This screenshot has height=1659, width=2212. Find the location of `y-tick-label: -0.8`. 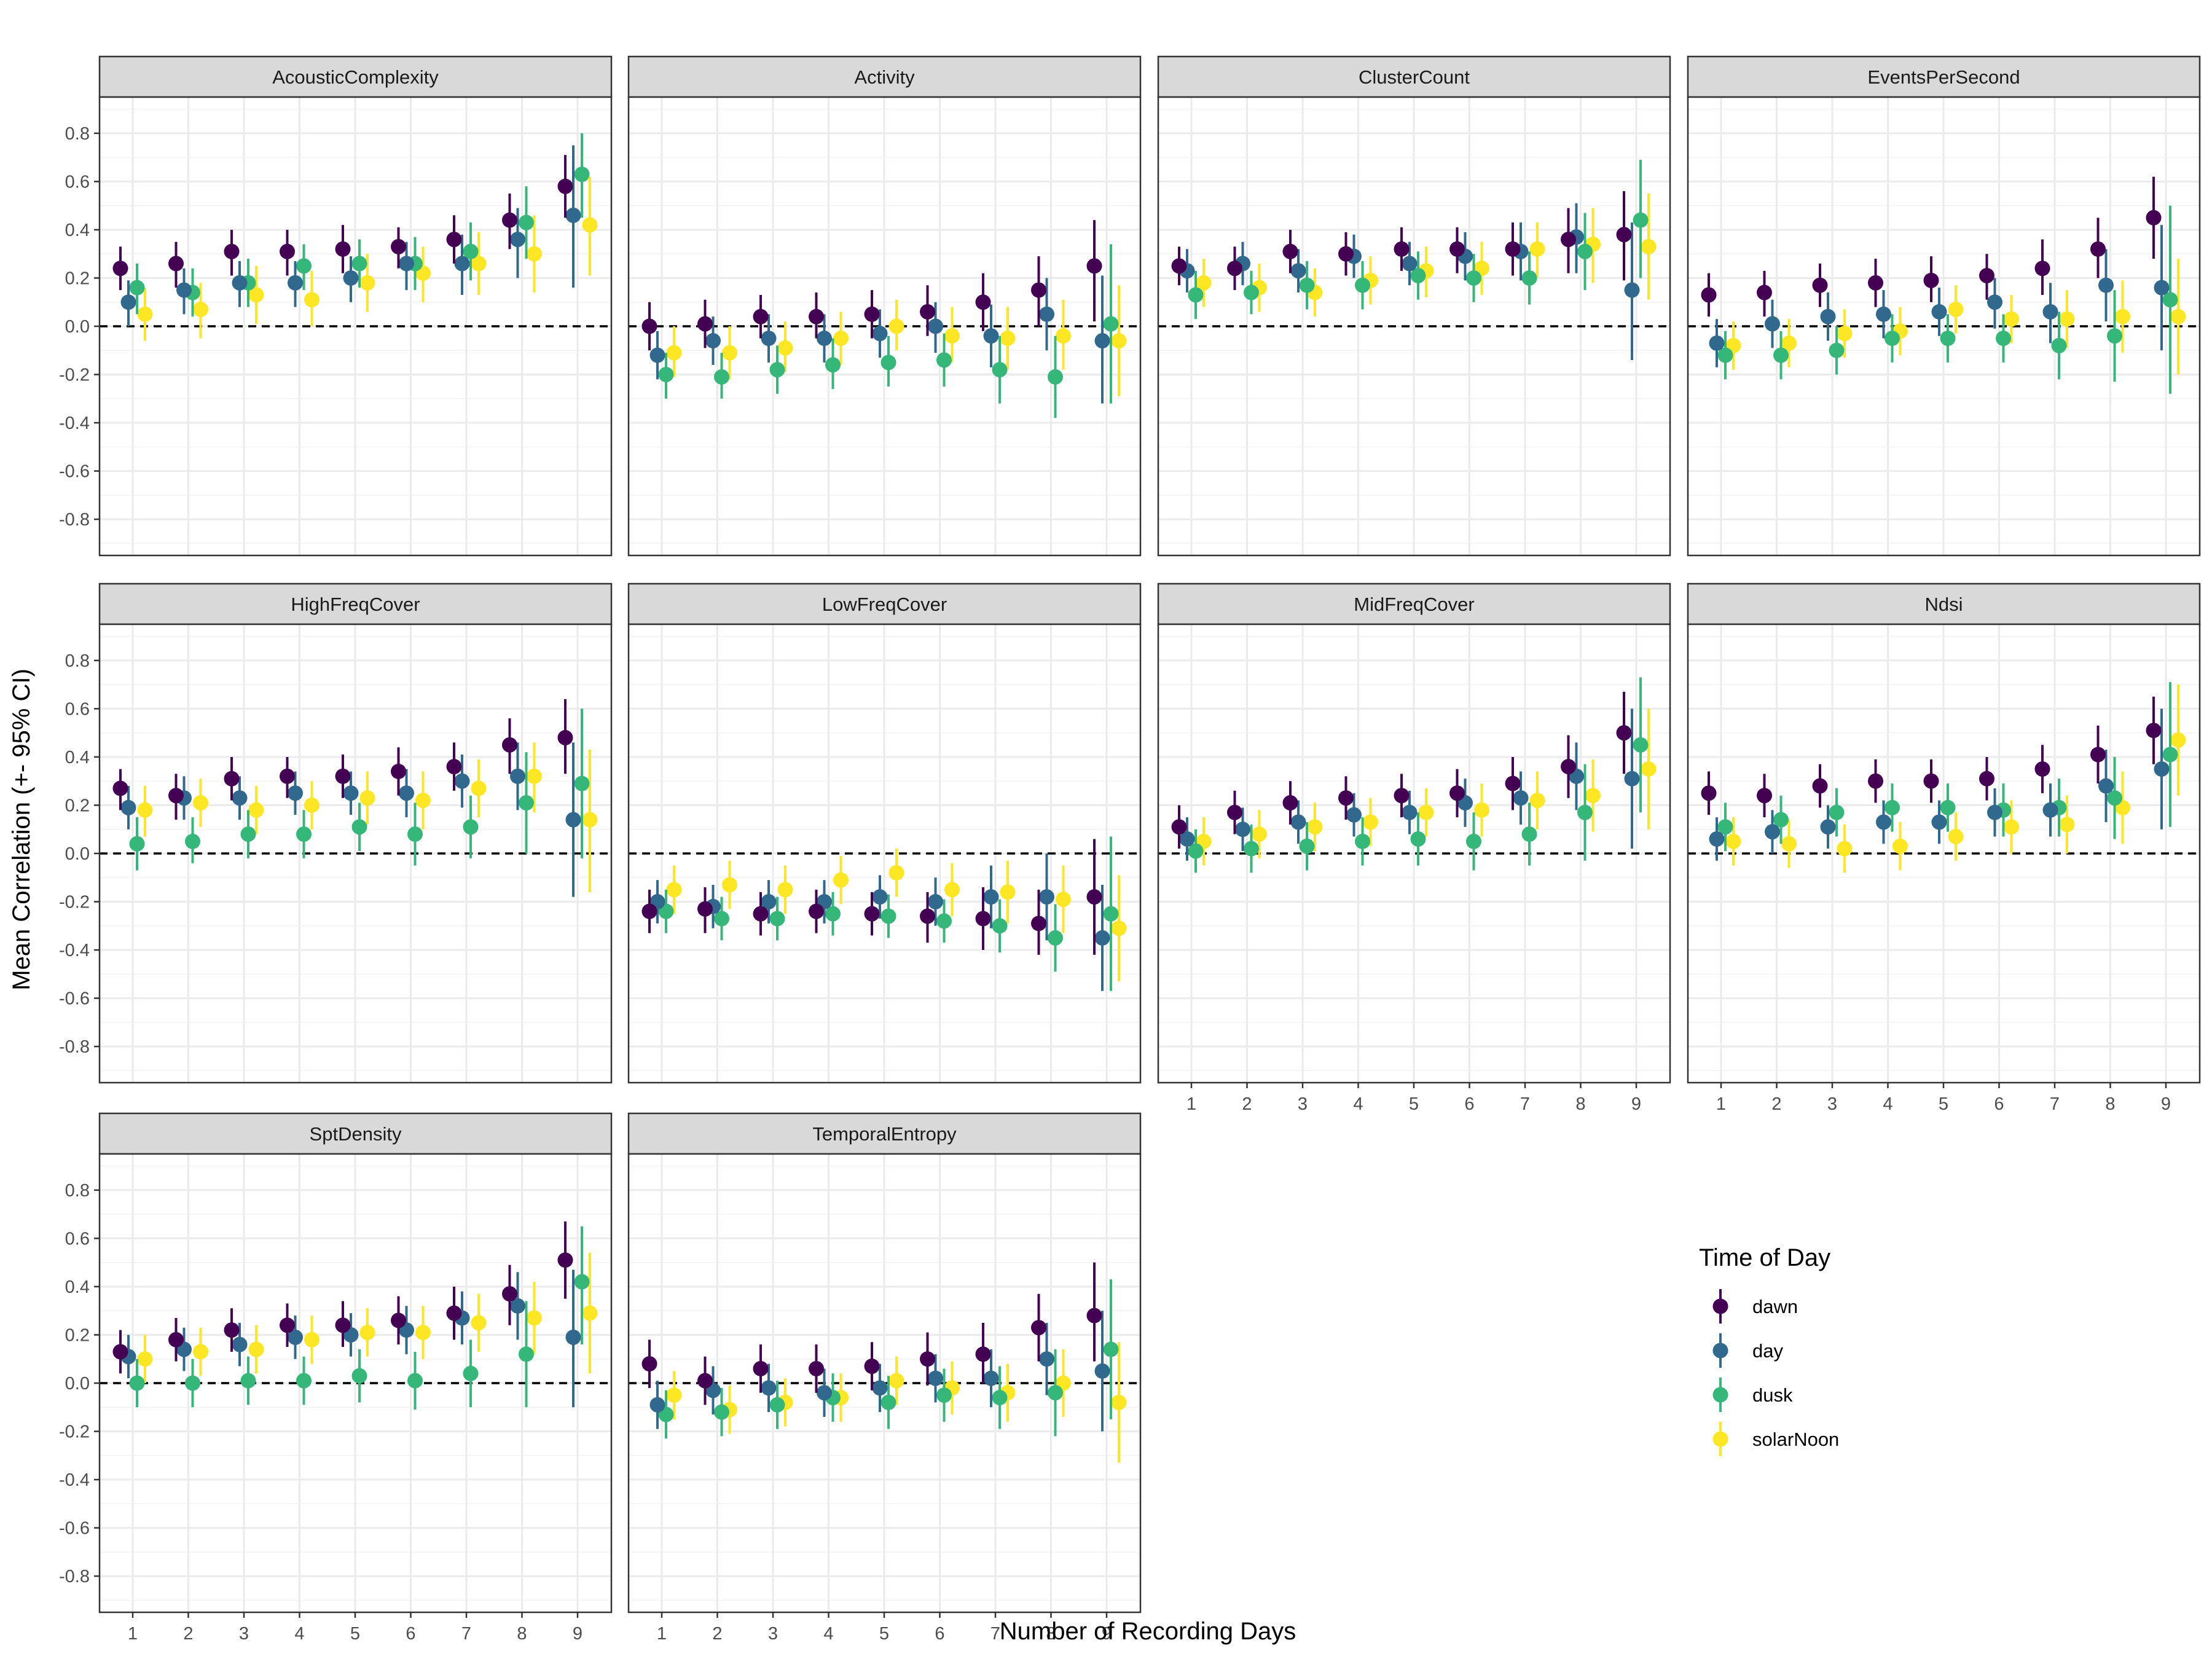

y-tick-label: -0.8 is located at coordinates (74, 1047).